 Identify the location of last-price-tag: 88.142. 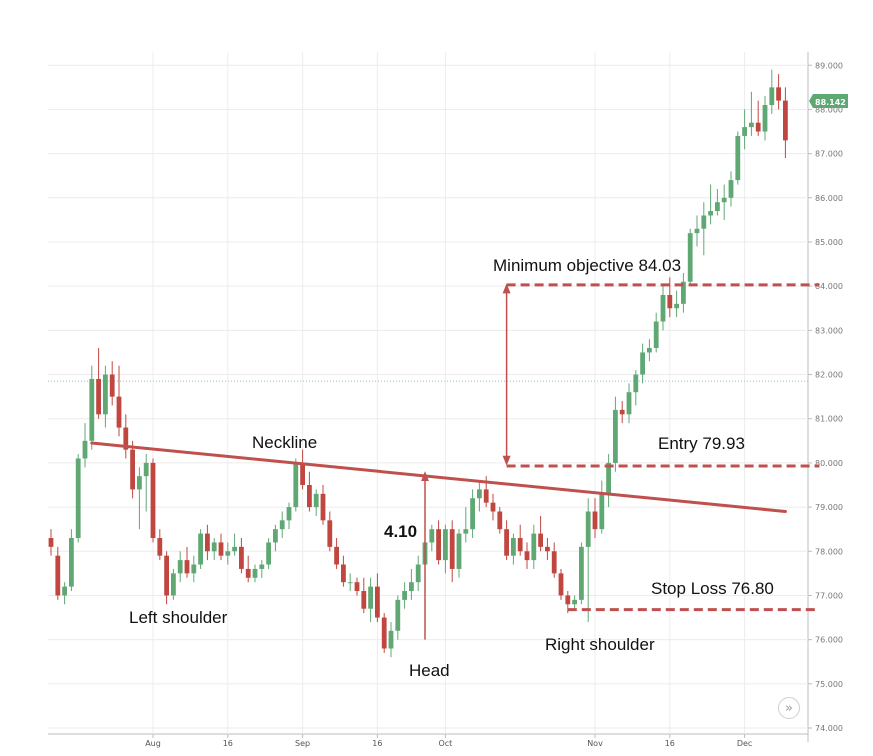
(828, 101).